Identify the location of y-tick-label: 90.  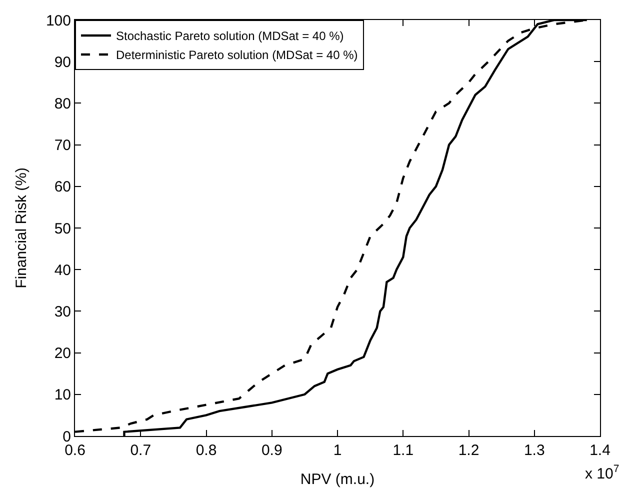
(62, 62).